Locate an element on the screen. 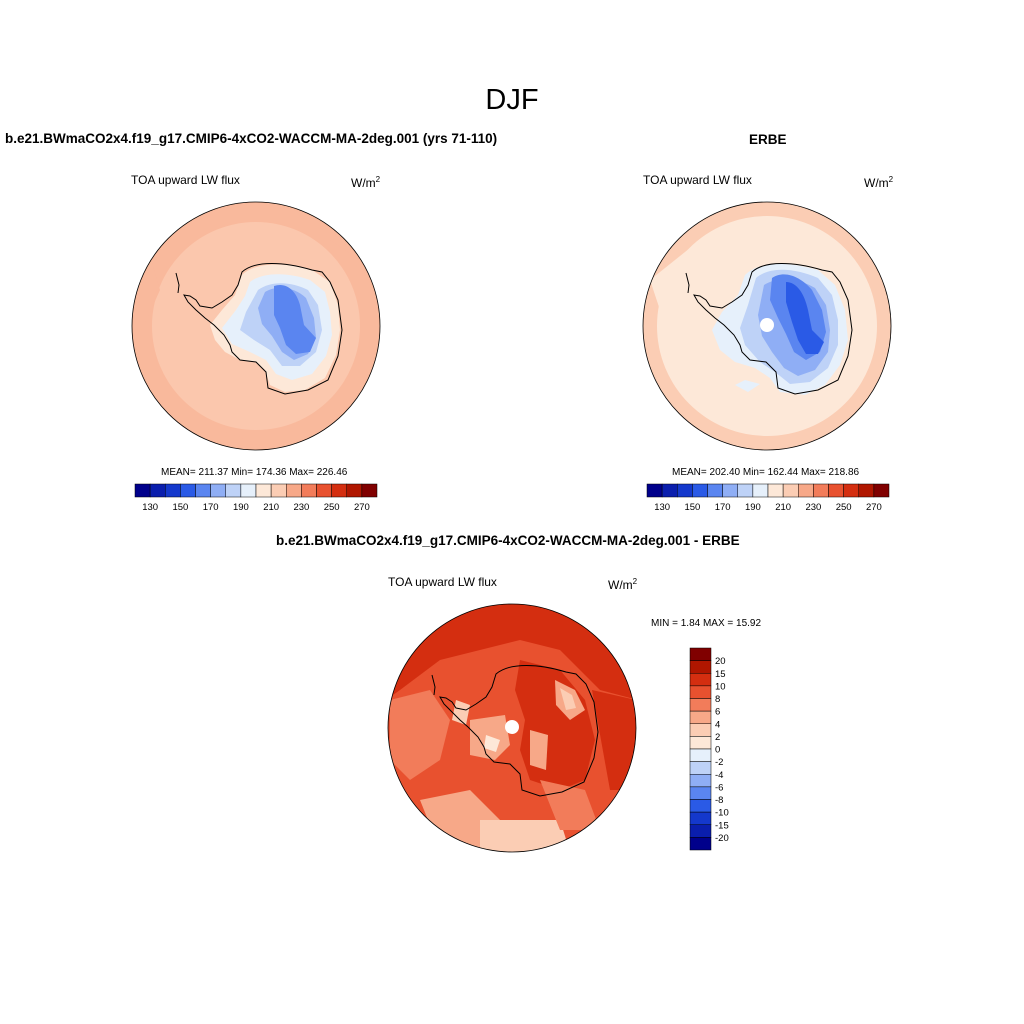 Image resolution: width=1024 pixels, height=1024 pixels. obs-colorbar: 130 150 170 190 210 230 250 270 is located at coordinates (768, 498).